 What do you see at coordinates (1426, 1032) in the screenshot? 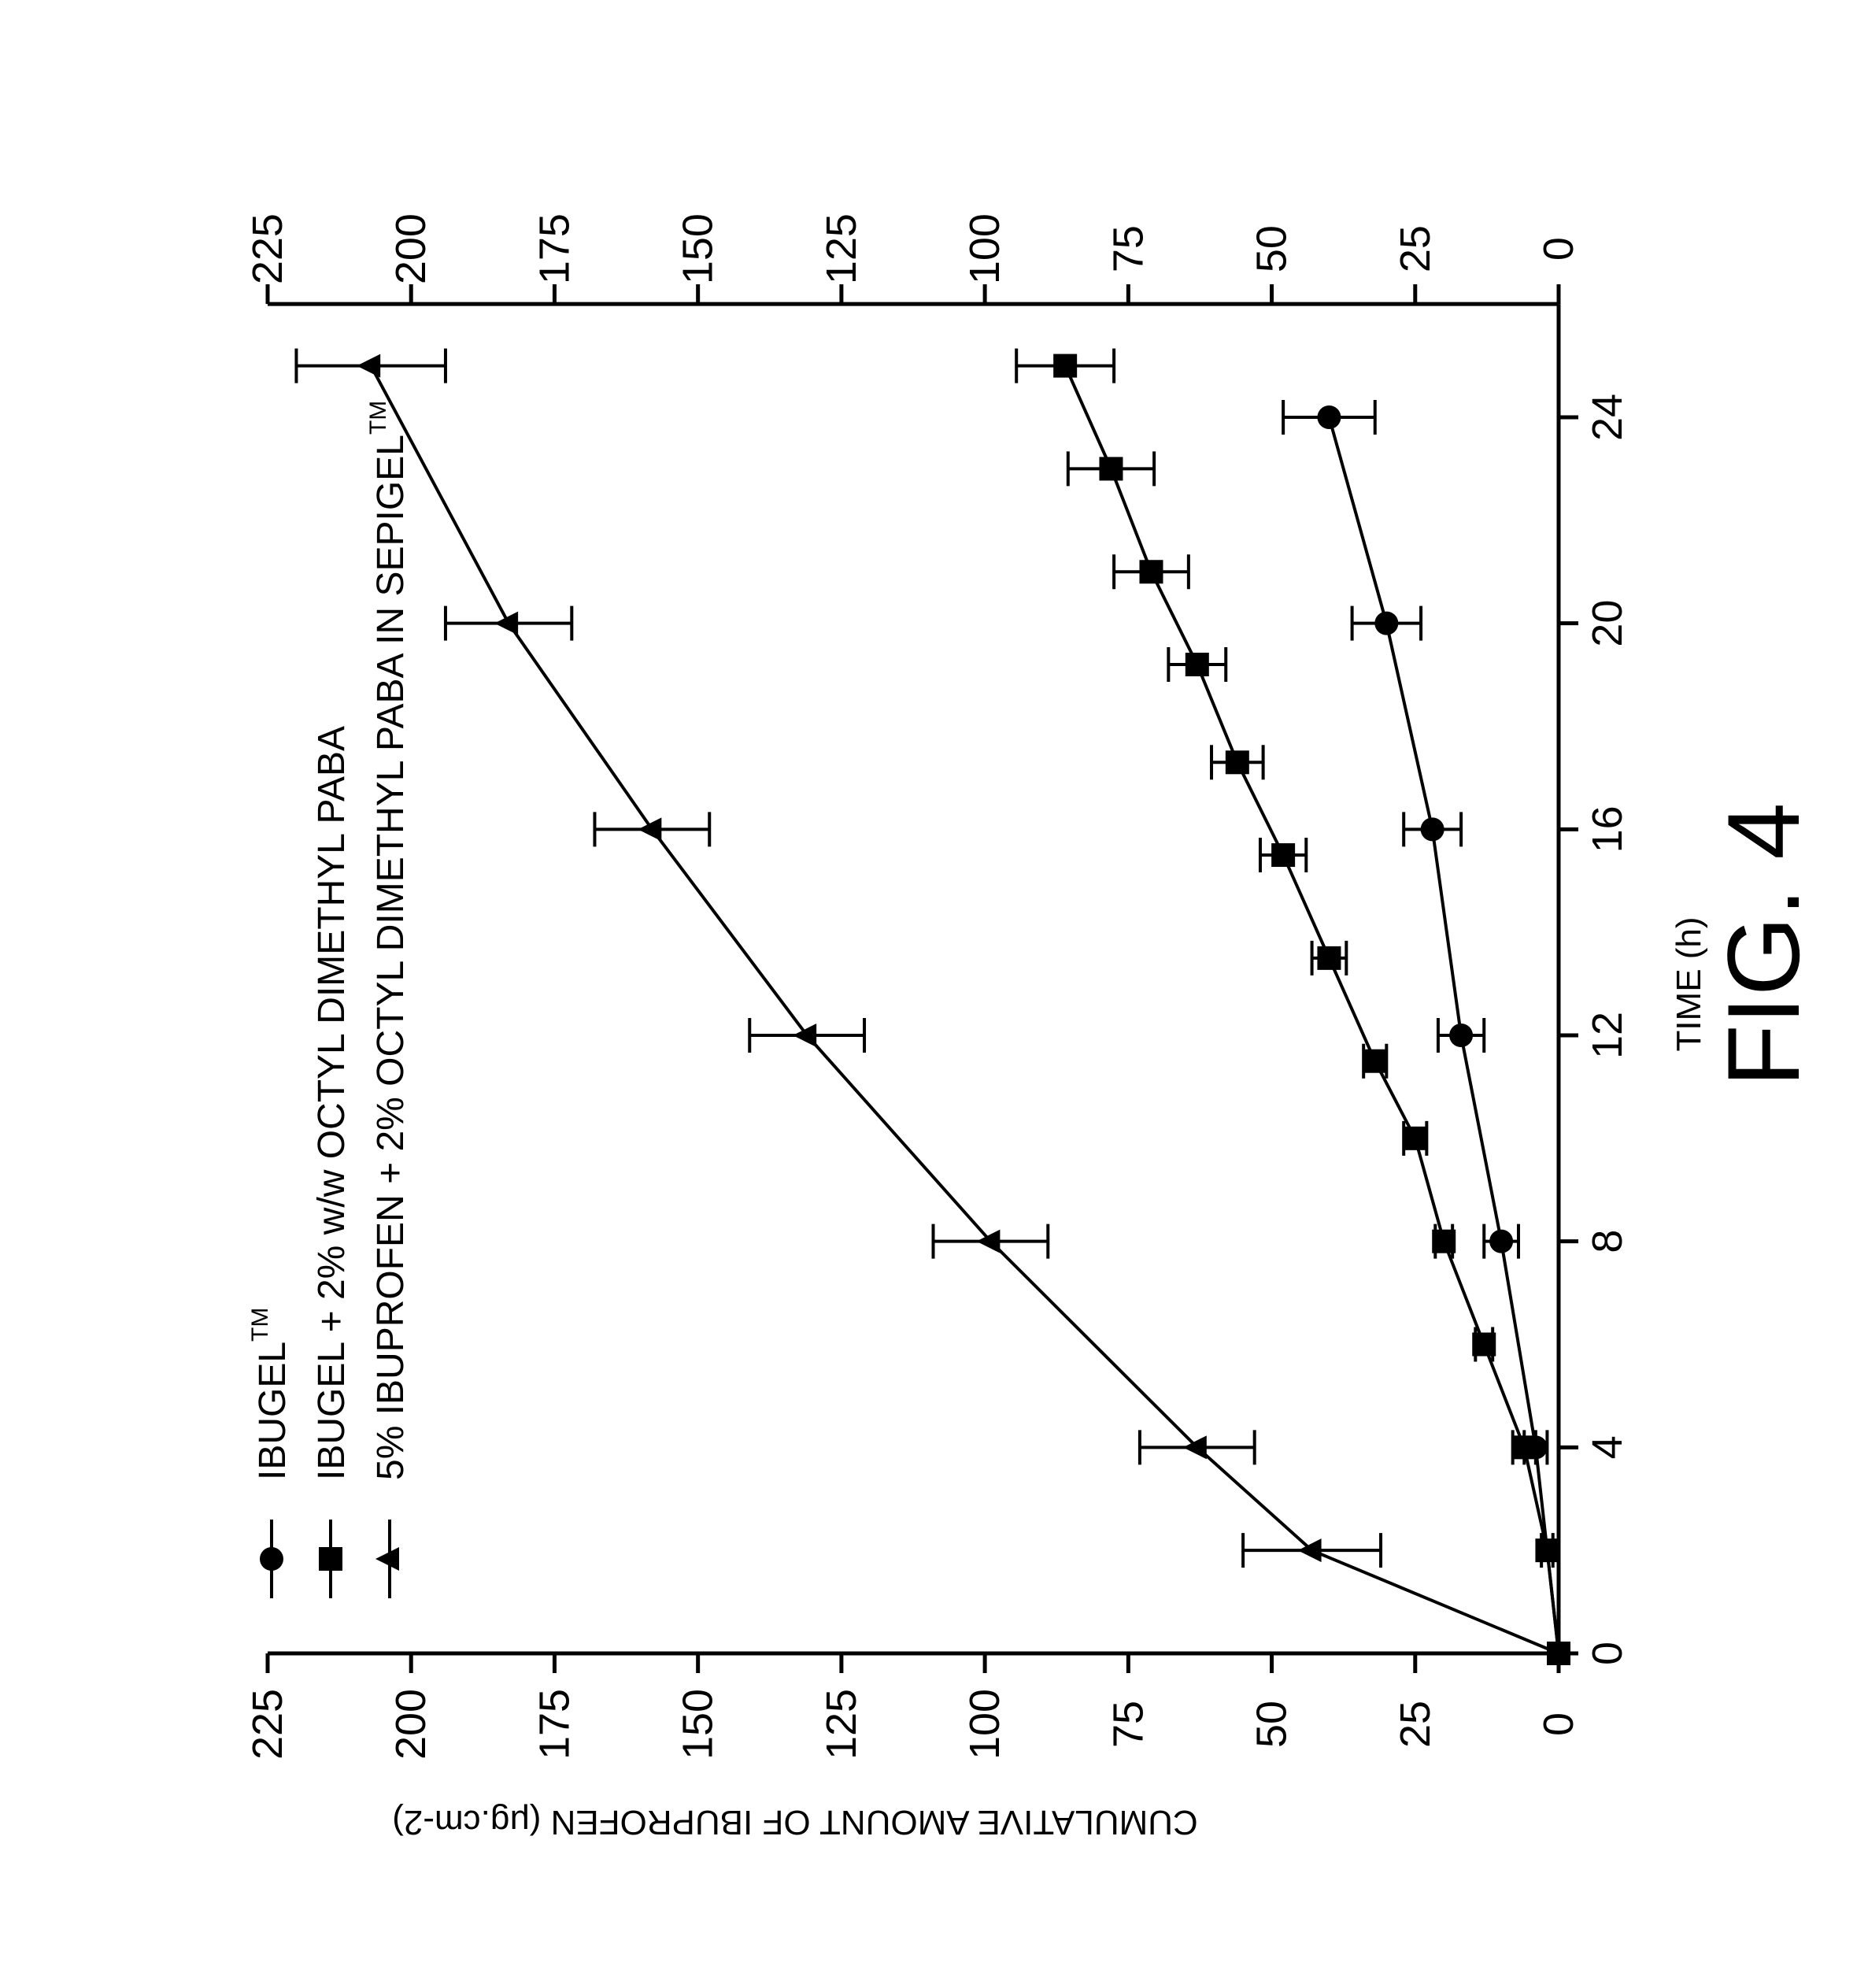
I see `series-circle` at bounding box center [1426, 1032].